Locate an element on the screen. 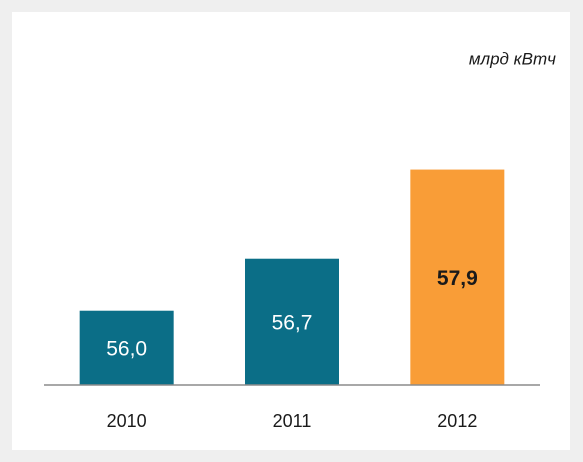 The width and height of the screenshot is (583, 462). data-label: 56,7 is located at coordinates (292, 322).